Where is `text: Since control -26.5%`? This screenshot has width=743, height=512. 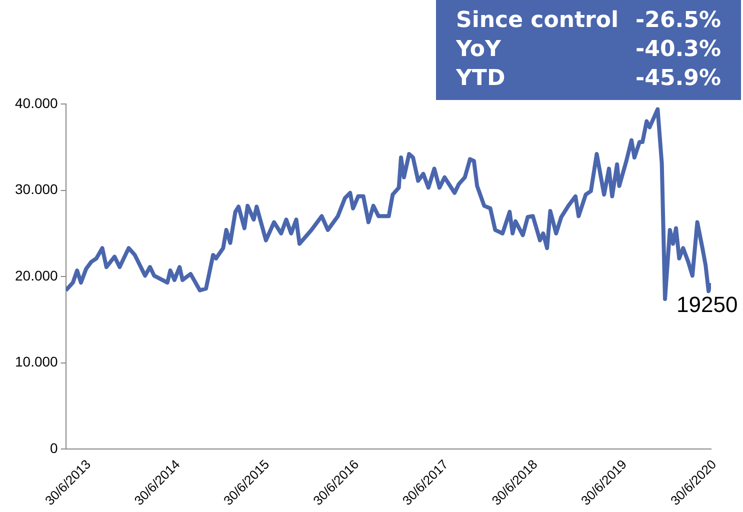
text: Since control -26.5% is located at coordinates (588, 21).